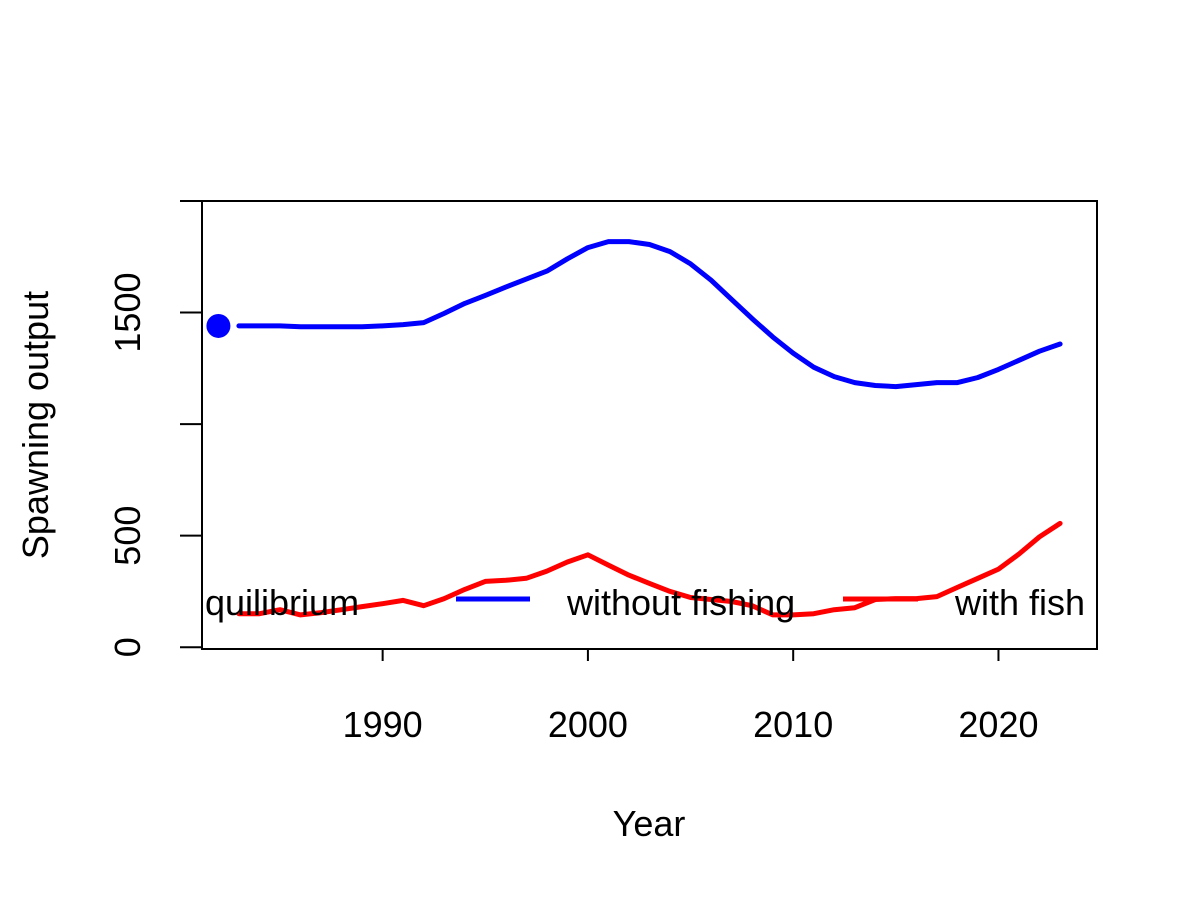  What do you see at coordinates (383, 724) in the screenshot?
I see `x-tick-label-1990: 1990` at bounding box center [383, 724].